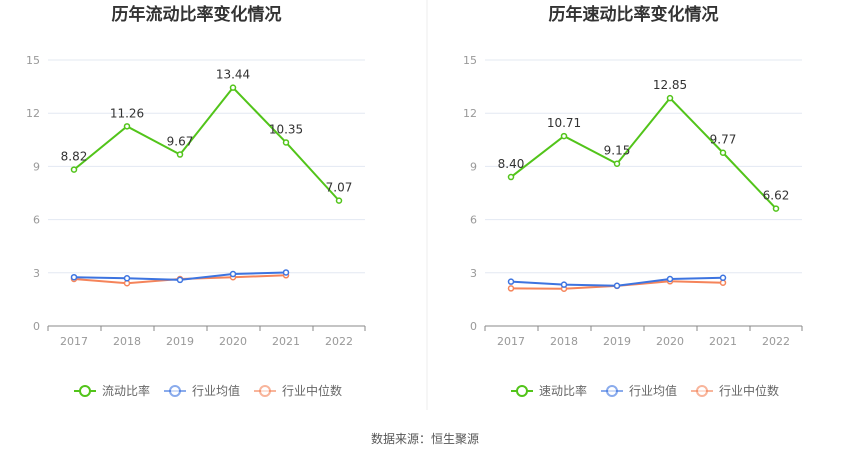 Image resolution: width=850 pixels, height=459 pixels. What do you see at coordinates (617, 151) in the screenshot?
I see `data-label: 9.15` at bounding box center [617, 151].